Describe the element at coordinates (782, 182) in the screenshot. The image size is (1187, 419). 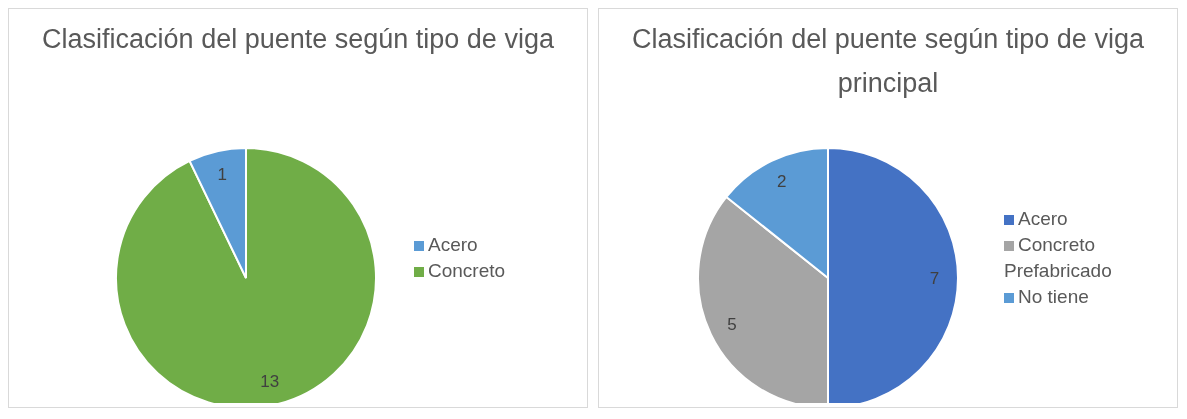
I see `data-label: 2` at that location.